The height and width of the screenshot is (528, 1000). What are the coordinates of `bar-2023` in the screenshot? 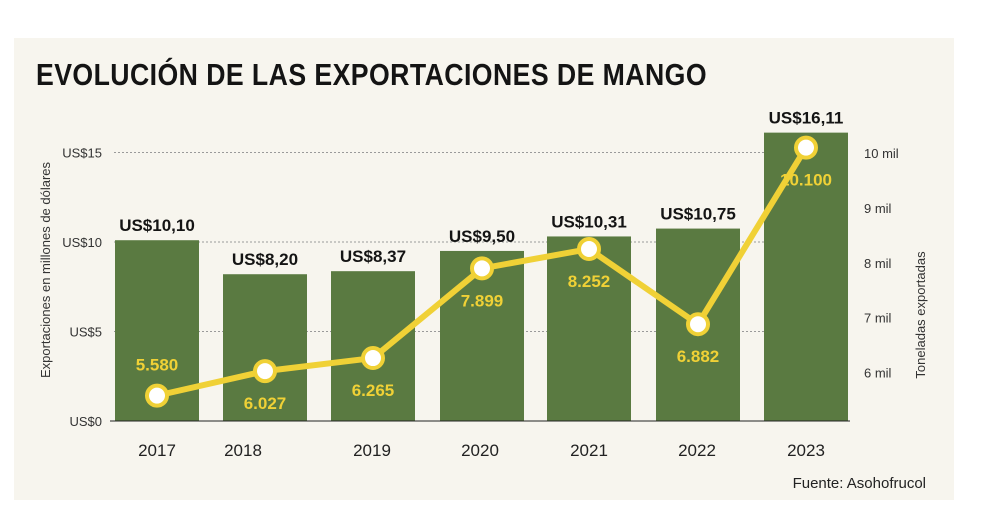 It's located at (806, 277).